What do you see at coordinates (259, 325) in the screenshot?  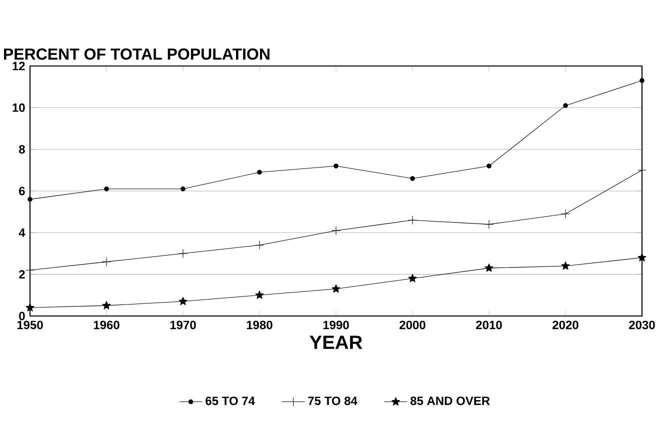 I see `x-tick-label: 1980` at bounding box center [259, 325].